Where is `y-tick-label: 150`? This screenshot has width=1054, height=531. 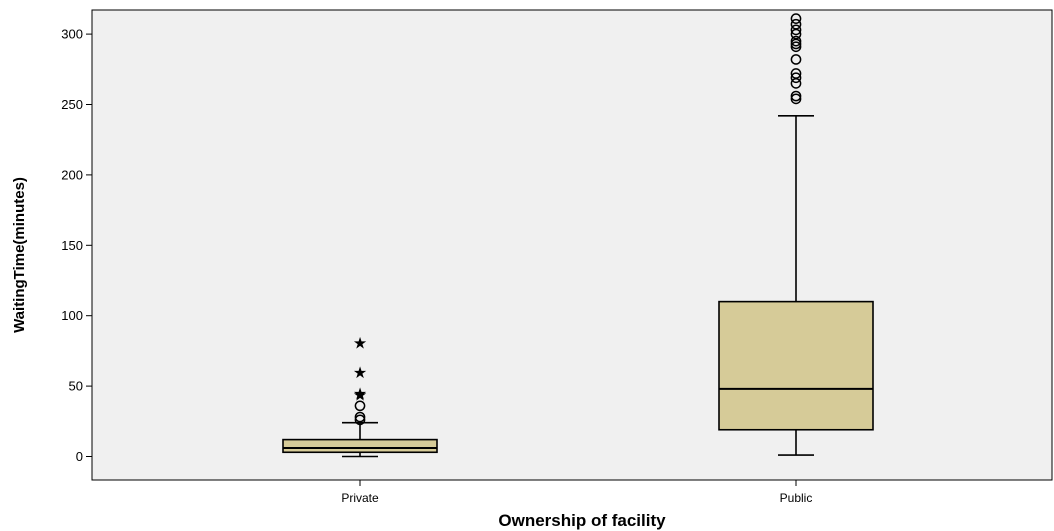
y-tick-label: 150 is located at coordinates (72, 245).